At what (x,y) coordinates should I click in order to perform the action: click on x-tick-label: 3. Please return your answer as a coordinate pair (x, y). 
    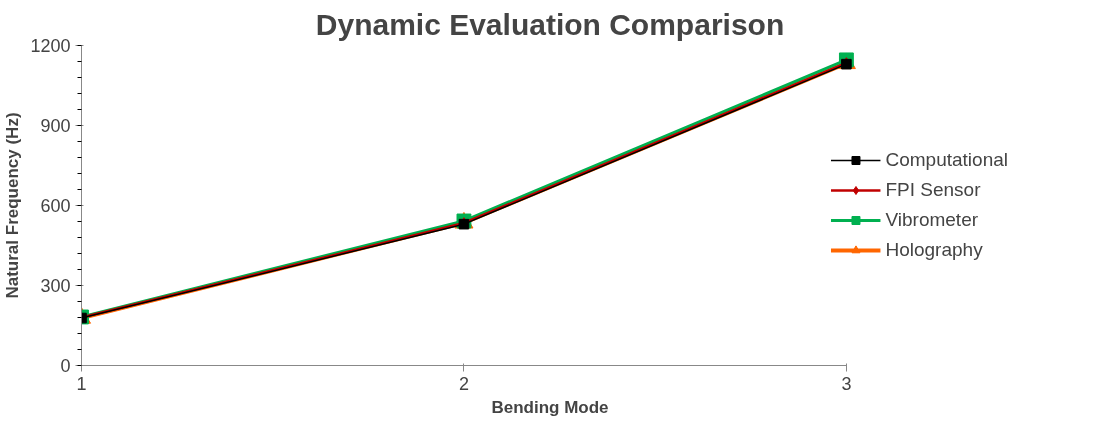
    Looking at the image, I should click on (846, 383).